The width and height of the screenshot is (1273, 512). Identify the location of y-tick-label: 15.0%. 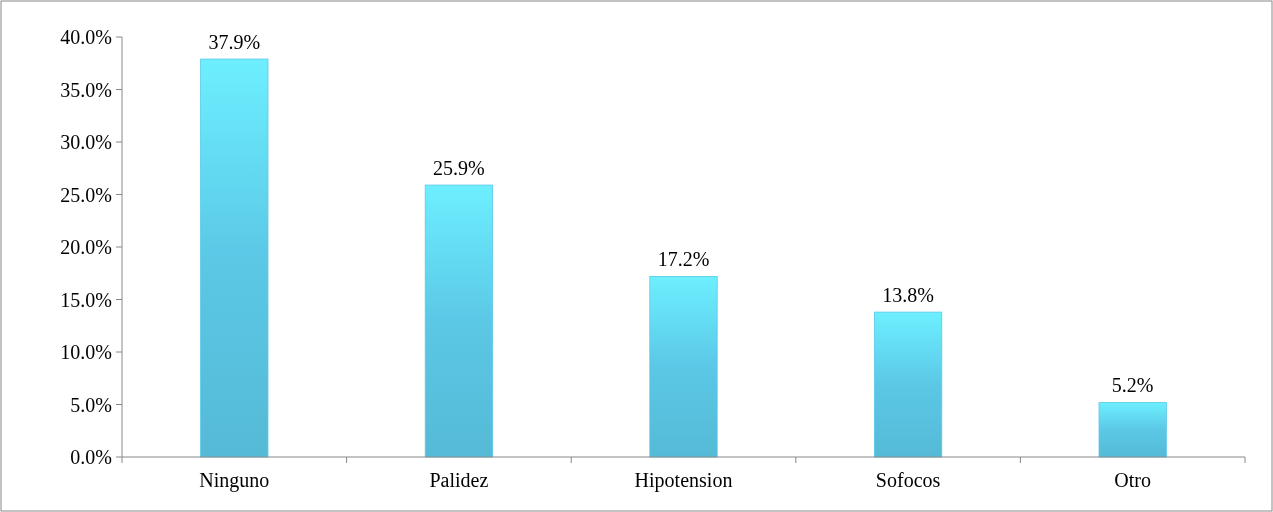
(86, 299).